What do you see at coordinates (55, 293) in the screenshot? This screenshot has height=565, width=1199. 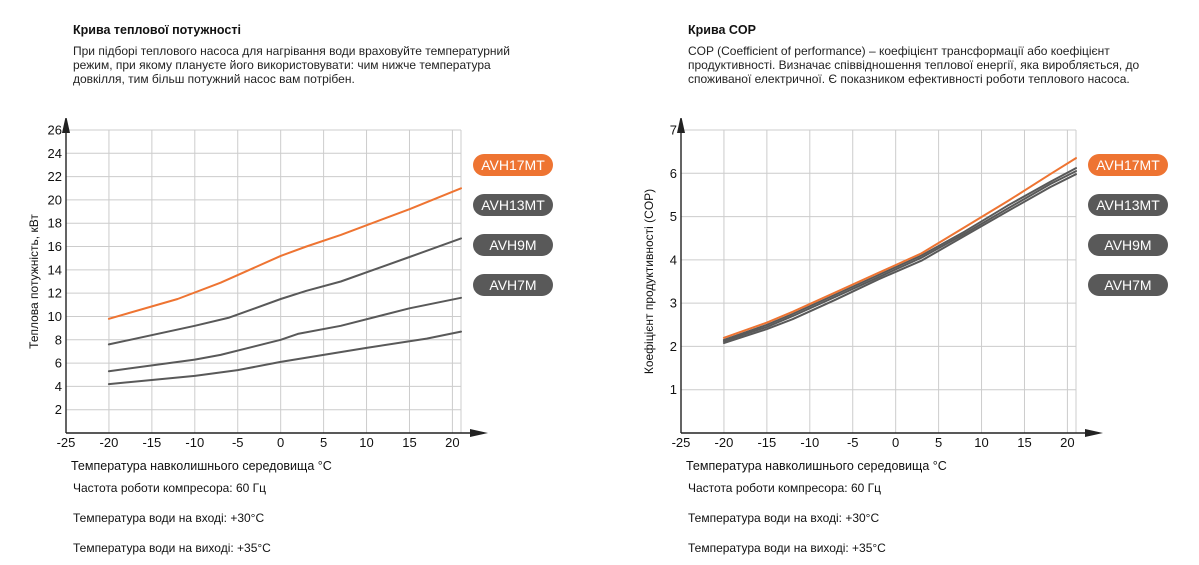 I see `y-tick-label: 12` at bounding box center [55, 293].